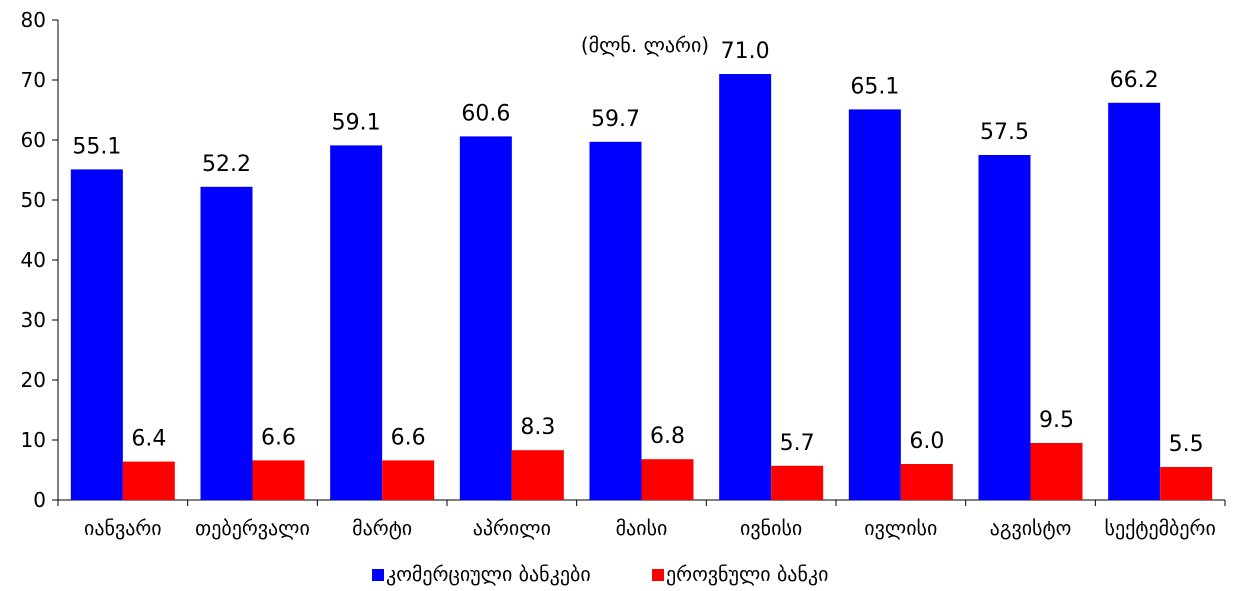 The image size is (1234, 591). What do you see at coordinates (33, 260) in the screenshot?
I see `y-tick-label: 40` at bounding box center [33, 260].